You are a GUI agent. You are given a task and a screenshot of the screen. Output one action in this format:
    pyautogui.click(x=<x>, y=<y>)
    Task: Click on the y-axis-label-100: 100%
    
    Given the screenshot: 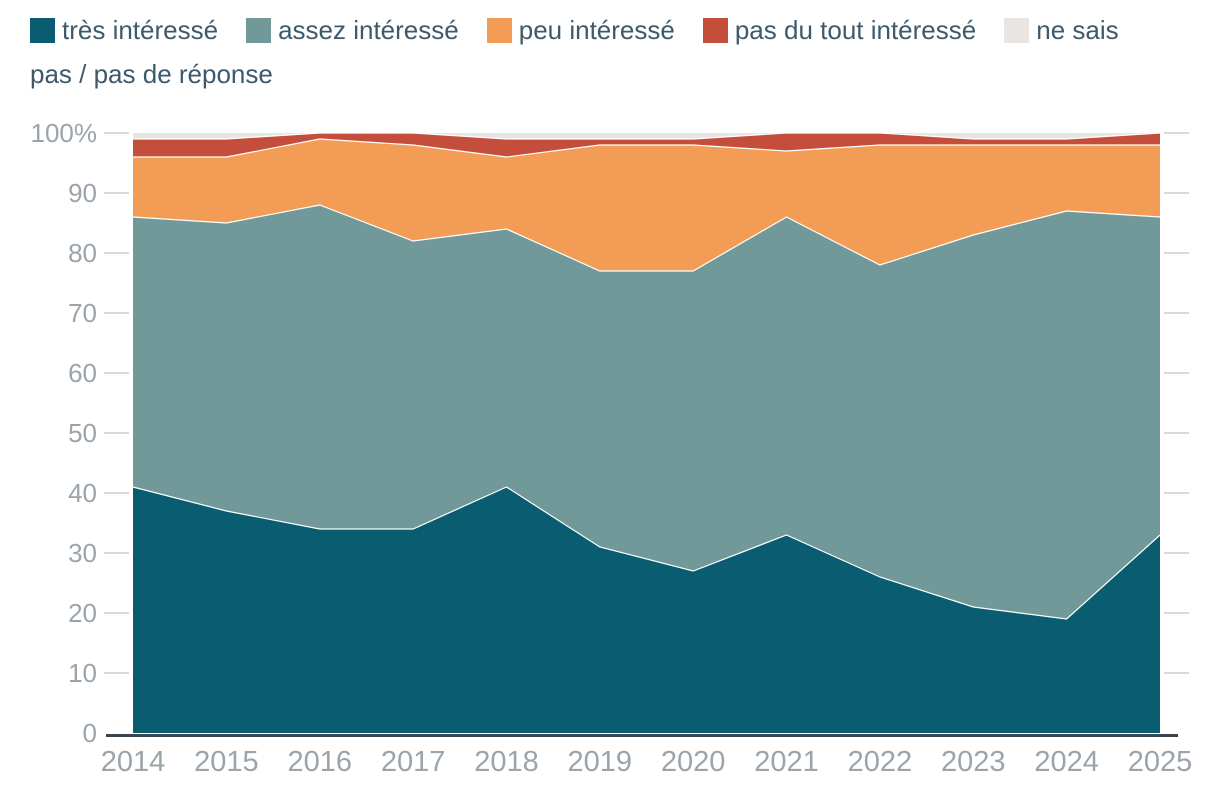 What is the action you would take?
    pyautogui.click(x=64, y=133)
    